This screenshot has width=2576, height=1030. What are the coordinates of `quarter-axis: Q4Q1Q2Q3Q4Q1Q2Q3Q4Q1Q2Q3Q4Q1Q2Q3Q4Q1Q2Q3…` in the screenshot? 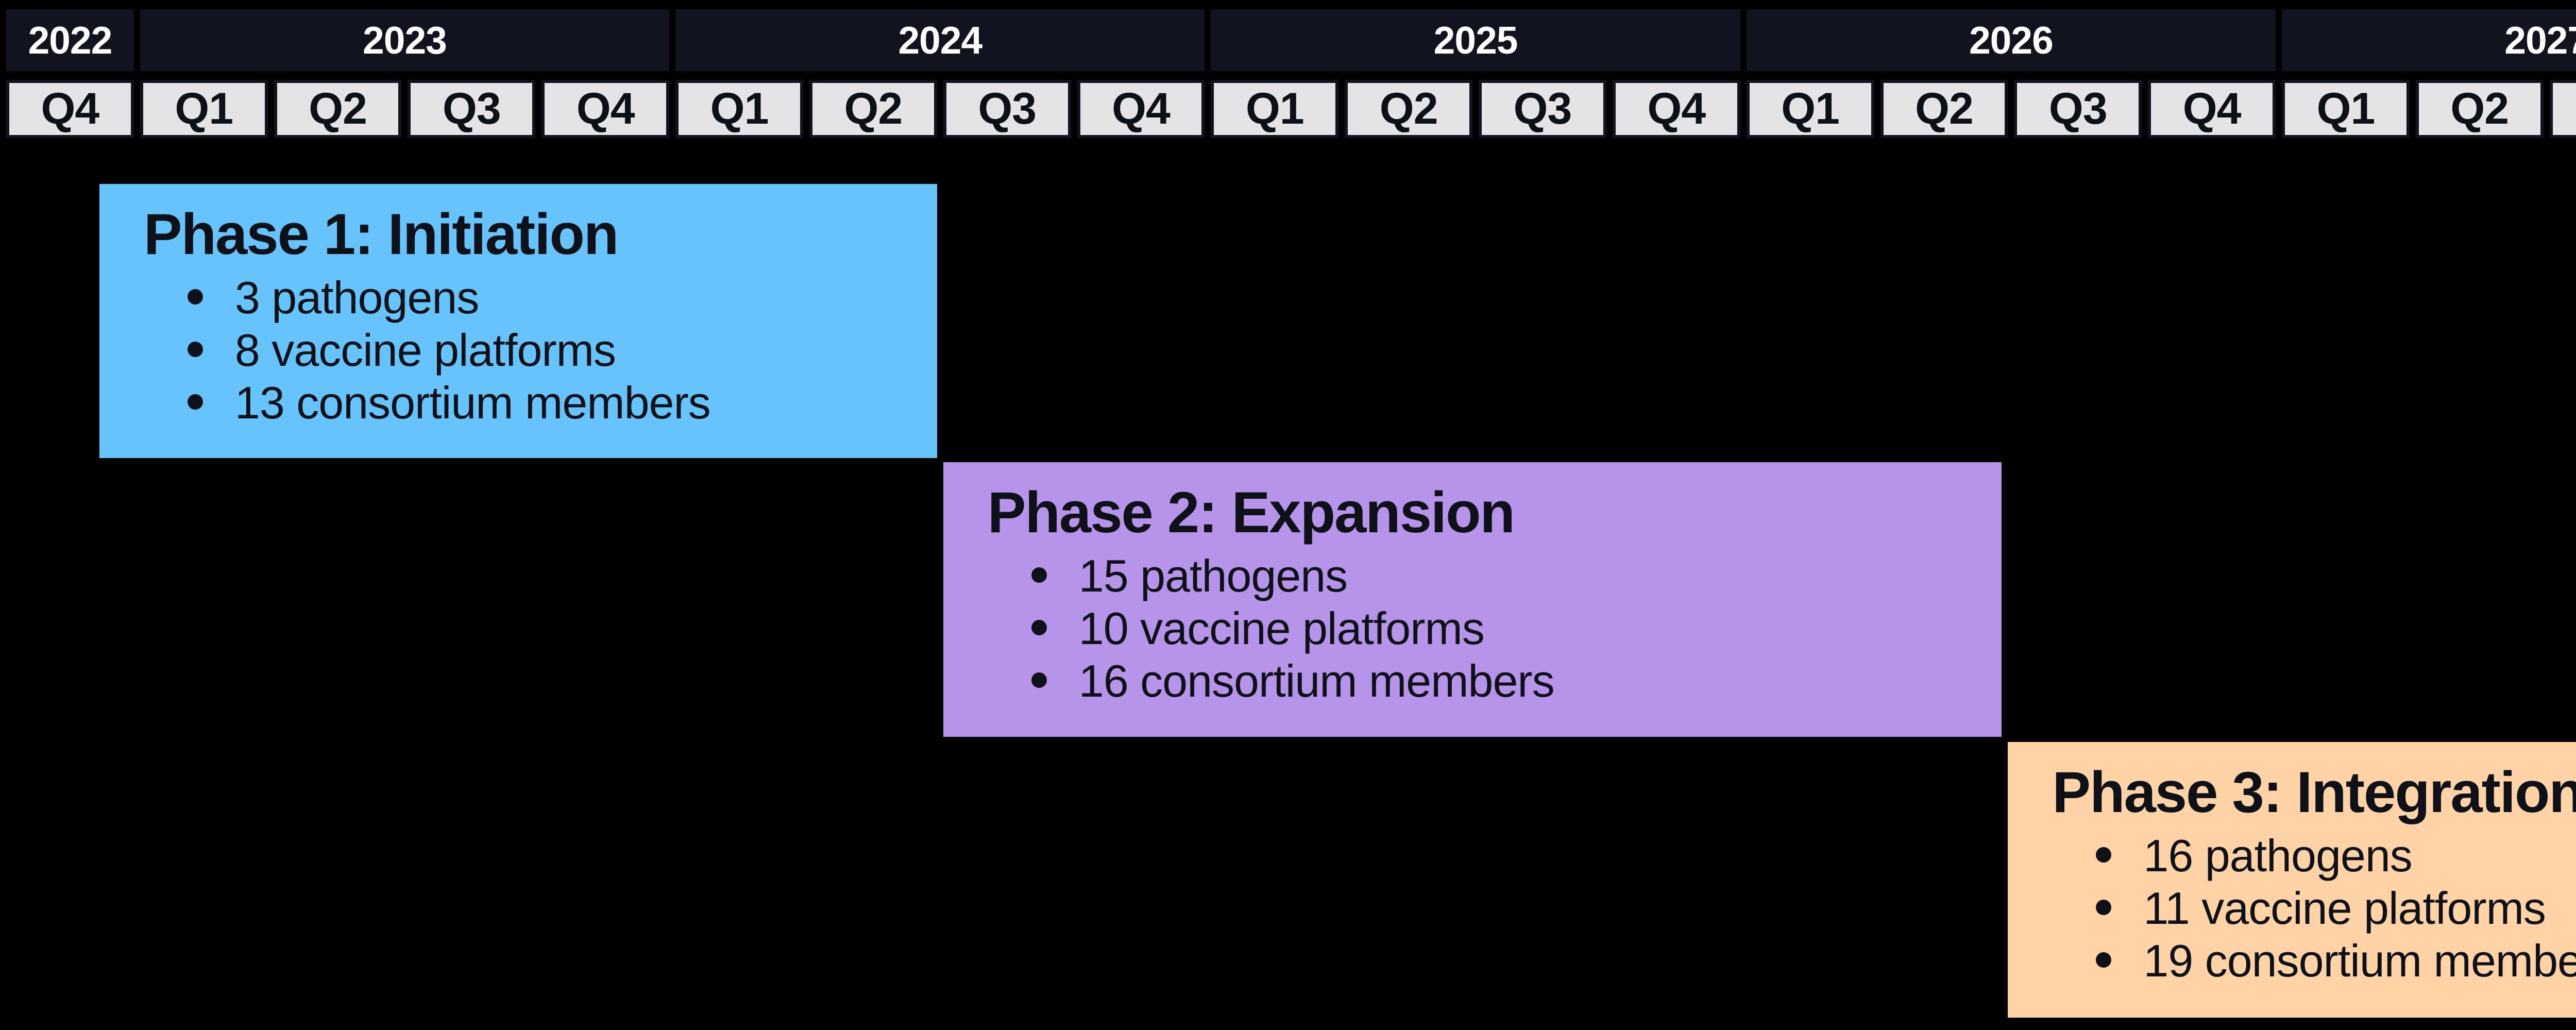 It's located at (1288, 109).